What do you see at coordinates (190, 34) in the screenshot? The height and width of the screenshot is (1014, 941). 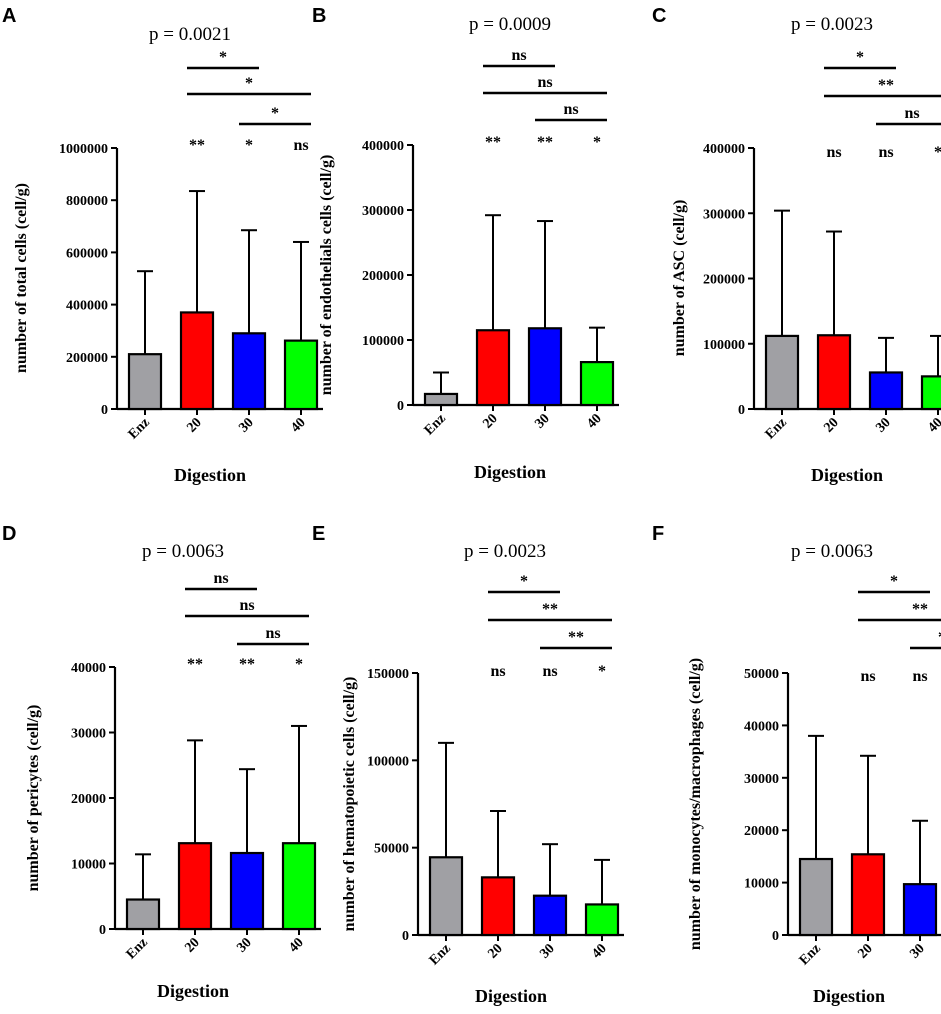 I see `p-value: p = 0.0021` at bounding box center [190, 34].